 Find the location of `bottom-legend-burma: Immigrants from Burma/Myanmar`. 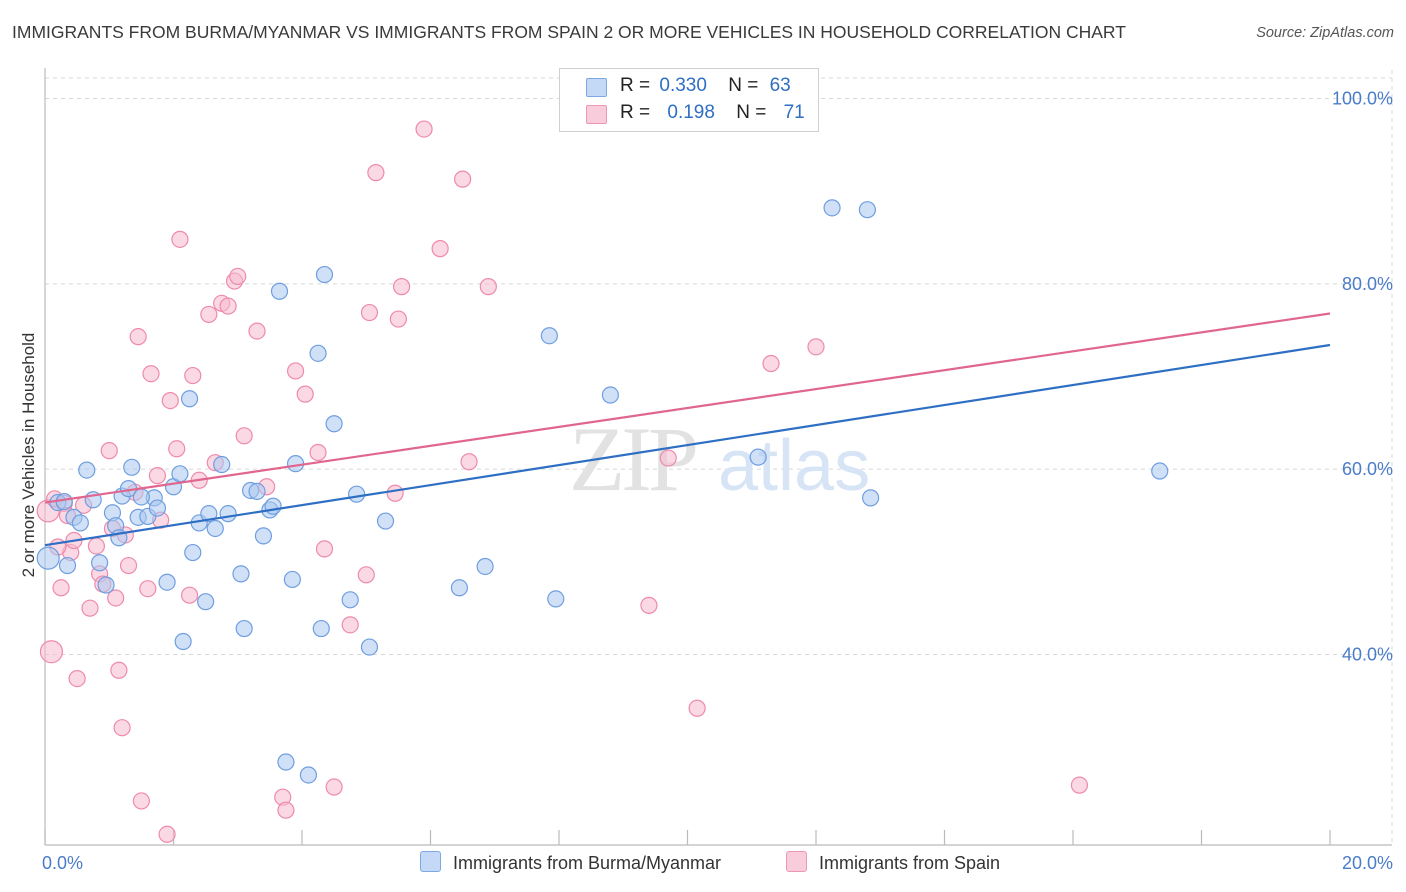

bottom-legend-burma: Immigrants from Burma/Myanmar is located at coordinates (570, 862).